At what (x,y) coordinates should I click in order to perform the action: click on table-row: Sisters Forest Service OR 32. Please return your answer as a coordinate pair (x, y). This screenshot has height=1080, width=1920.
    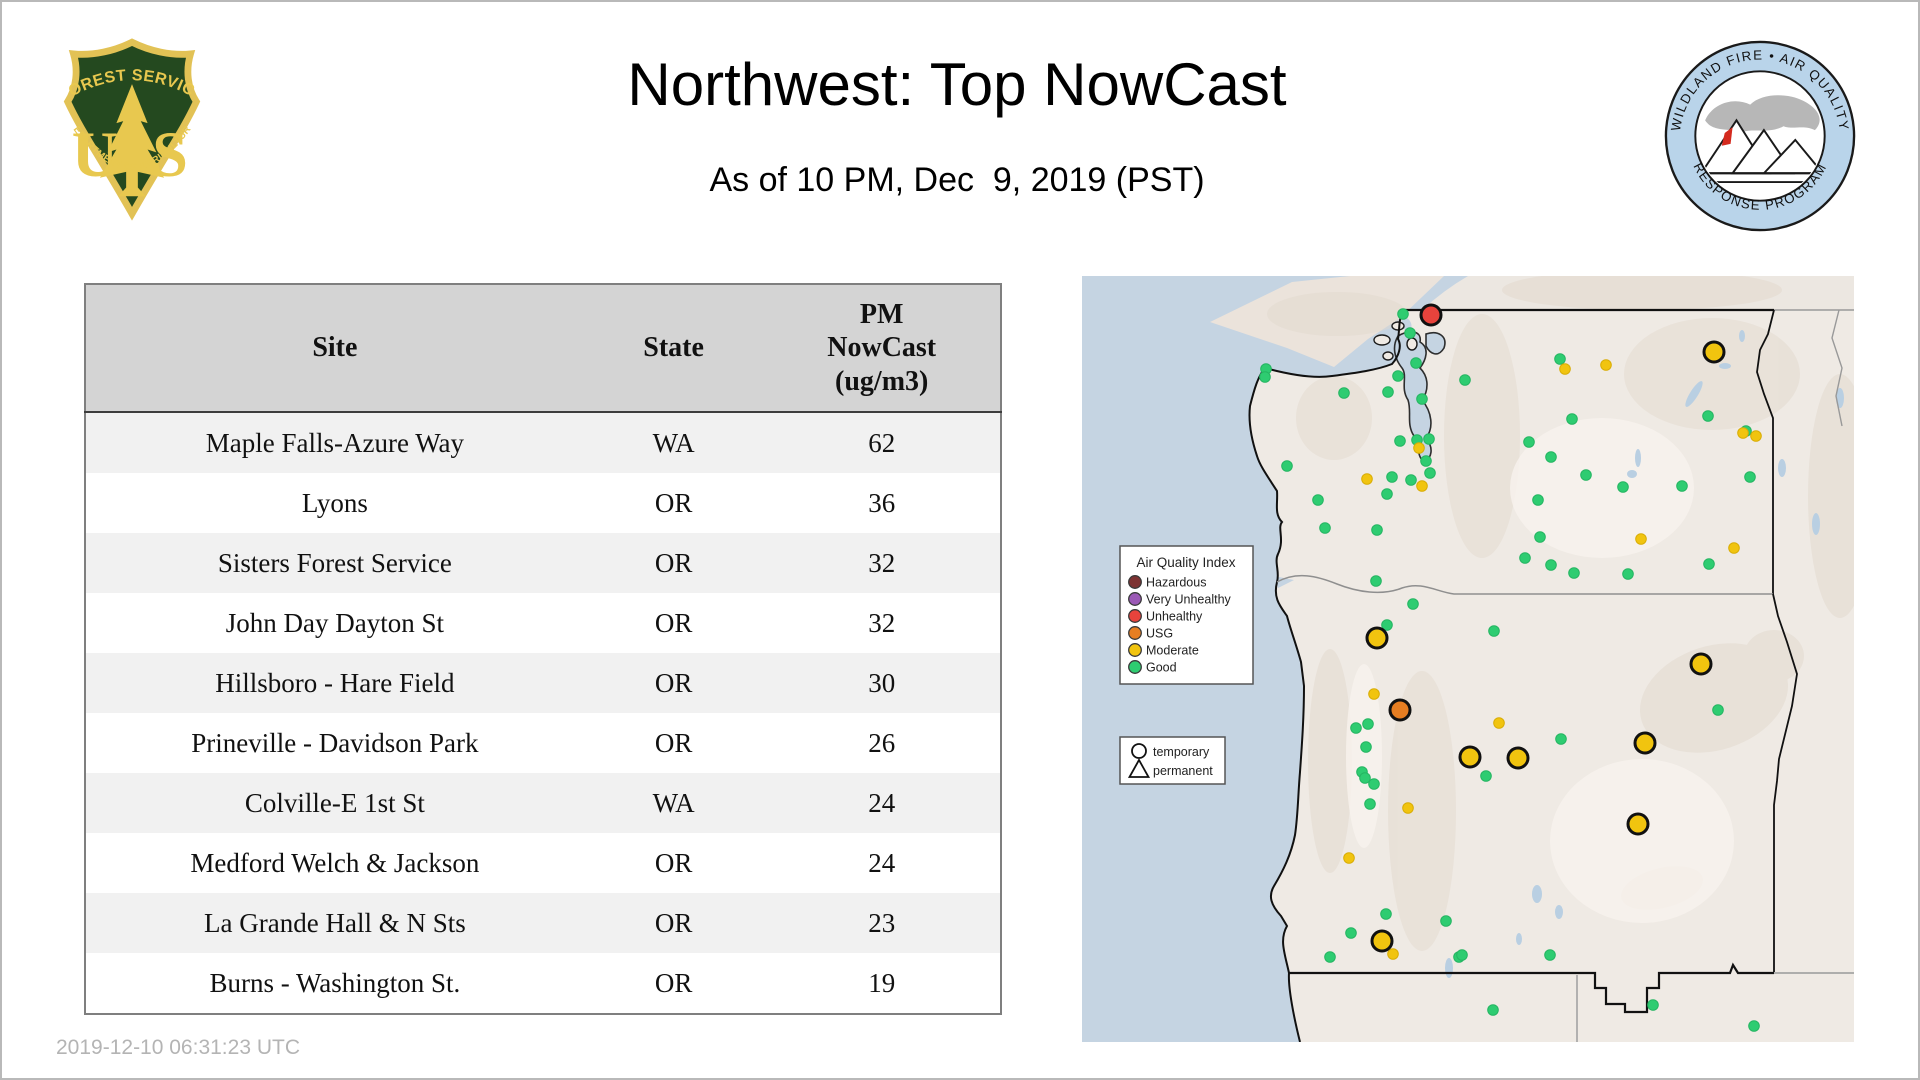
    Looking at the image, I should click on (543, 563).